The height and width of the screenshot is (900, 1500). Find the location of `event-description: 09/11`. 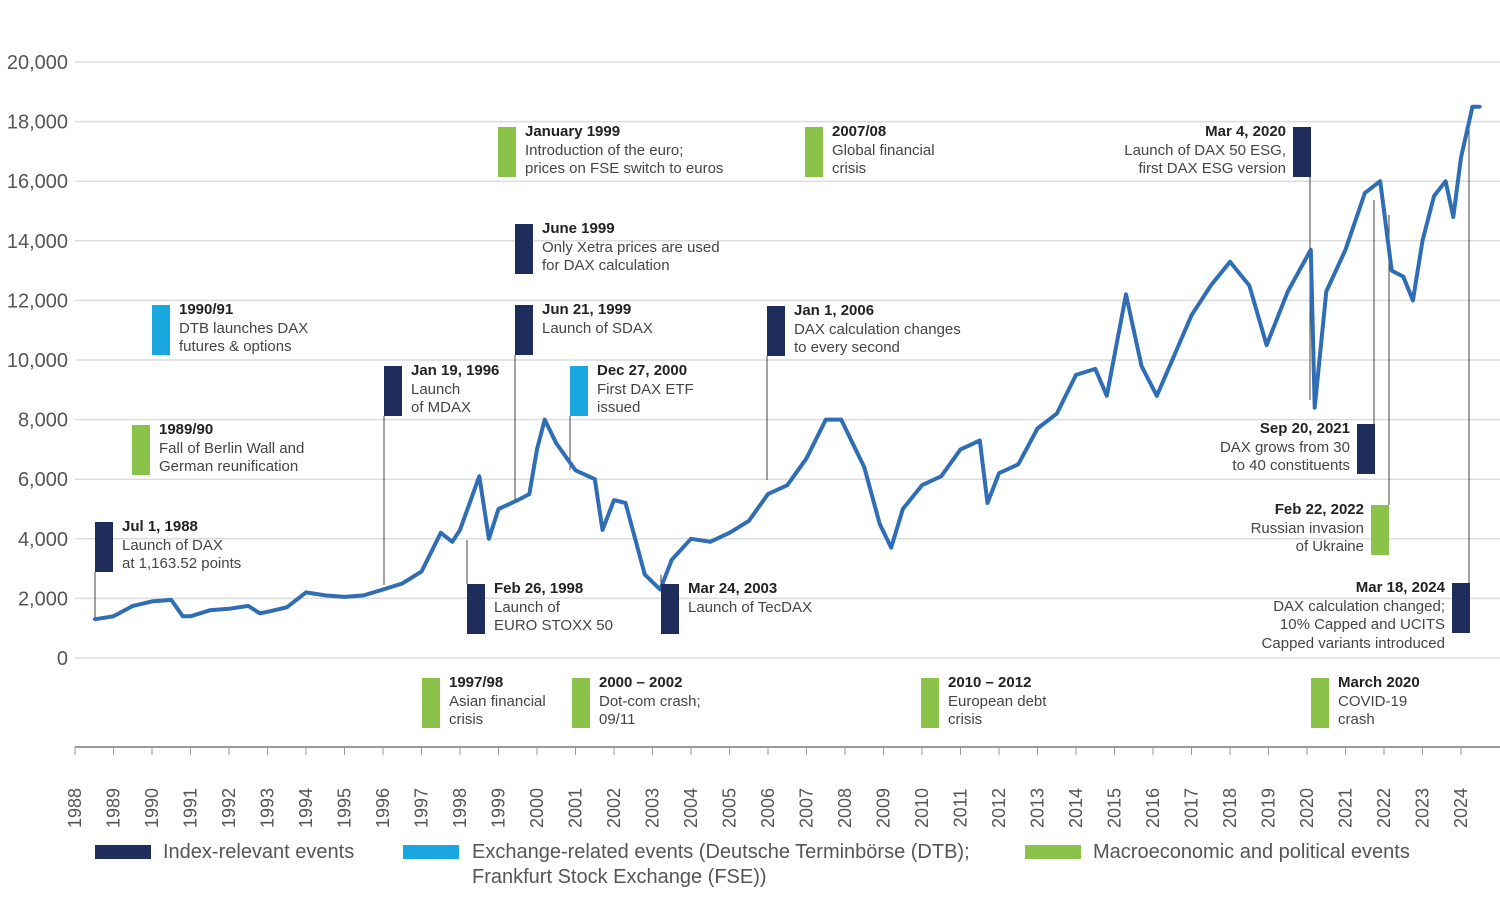

event-description: 09/11 is located at coordinates (617, 719).